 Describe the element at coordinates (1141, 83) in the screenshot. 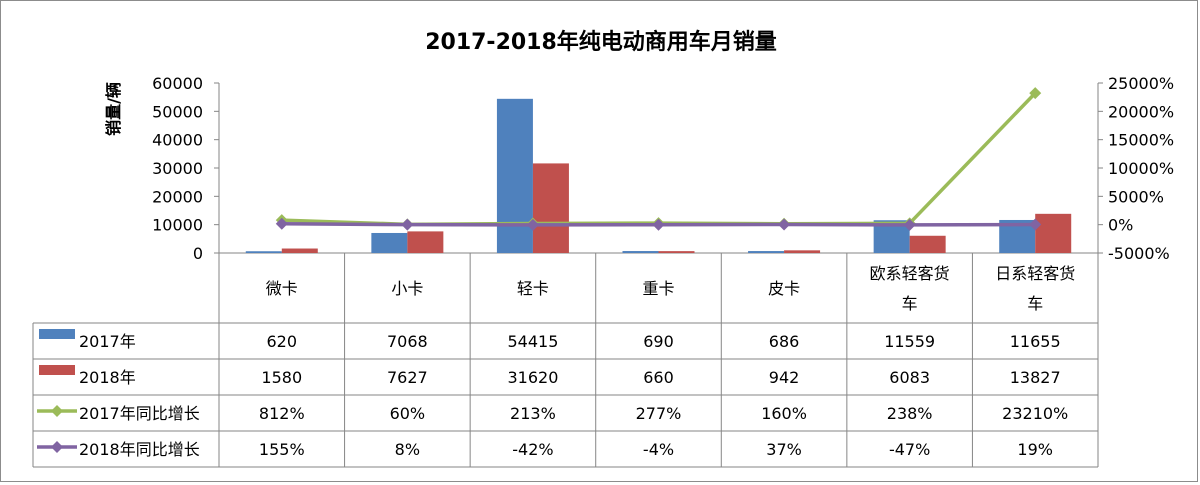

I see `y2-tick-label: 25000%` at that location.